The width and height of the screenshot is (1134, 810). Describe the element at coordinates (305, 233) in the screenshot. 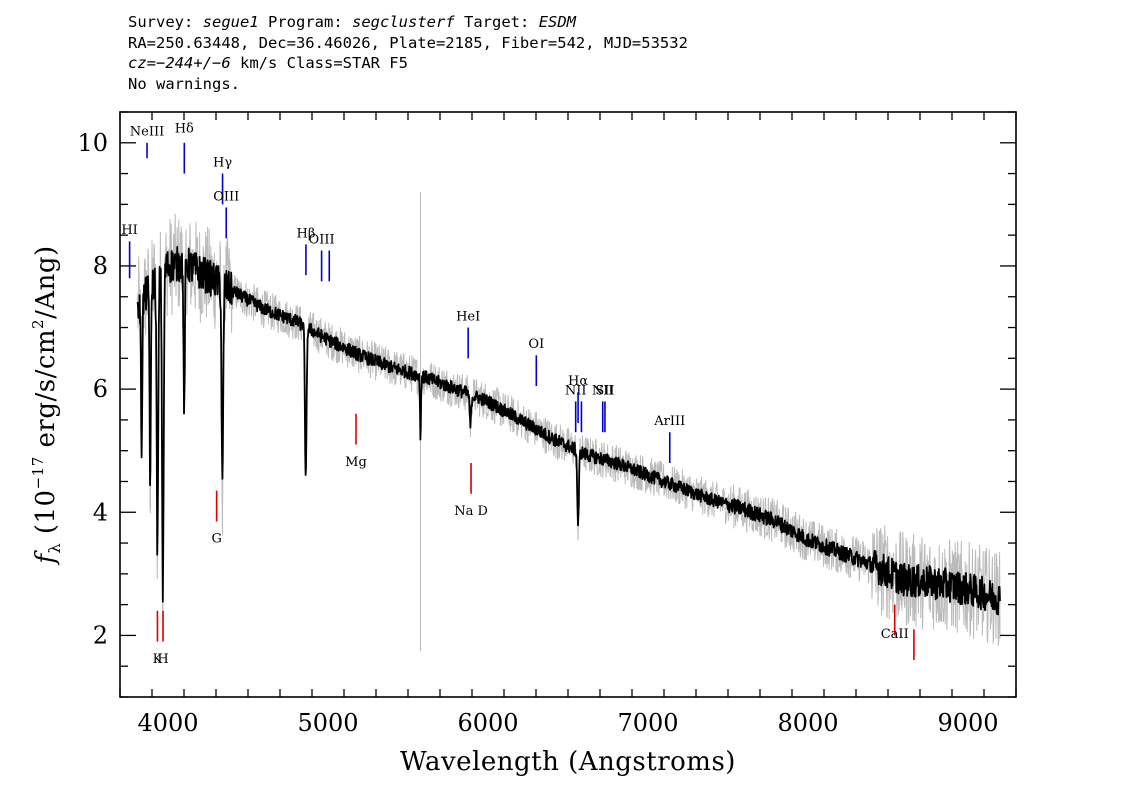

I see `emission-line-label: Hβ` at that location.